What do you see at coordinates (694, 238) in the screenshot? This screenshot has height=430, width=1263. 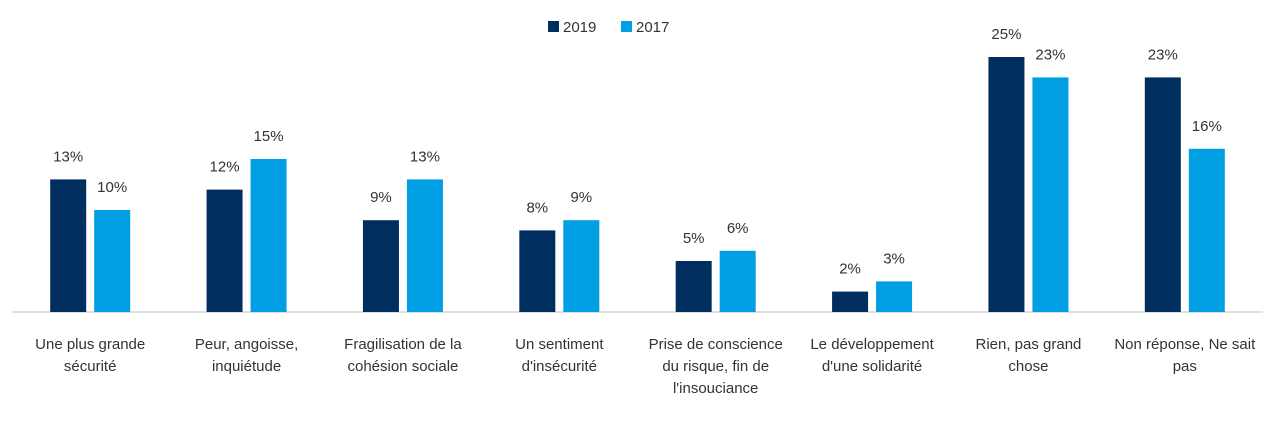 I see `data-label: 5%` at bounding box center [694, 238].